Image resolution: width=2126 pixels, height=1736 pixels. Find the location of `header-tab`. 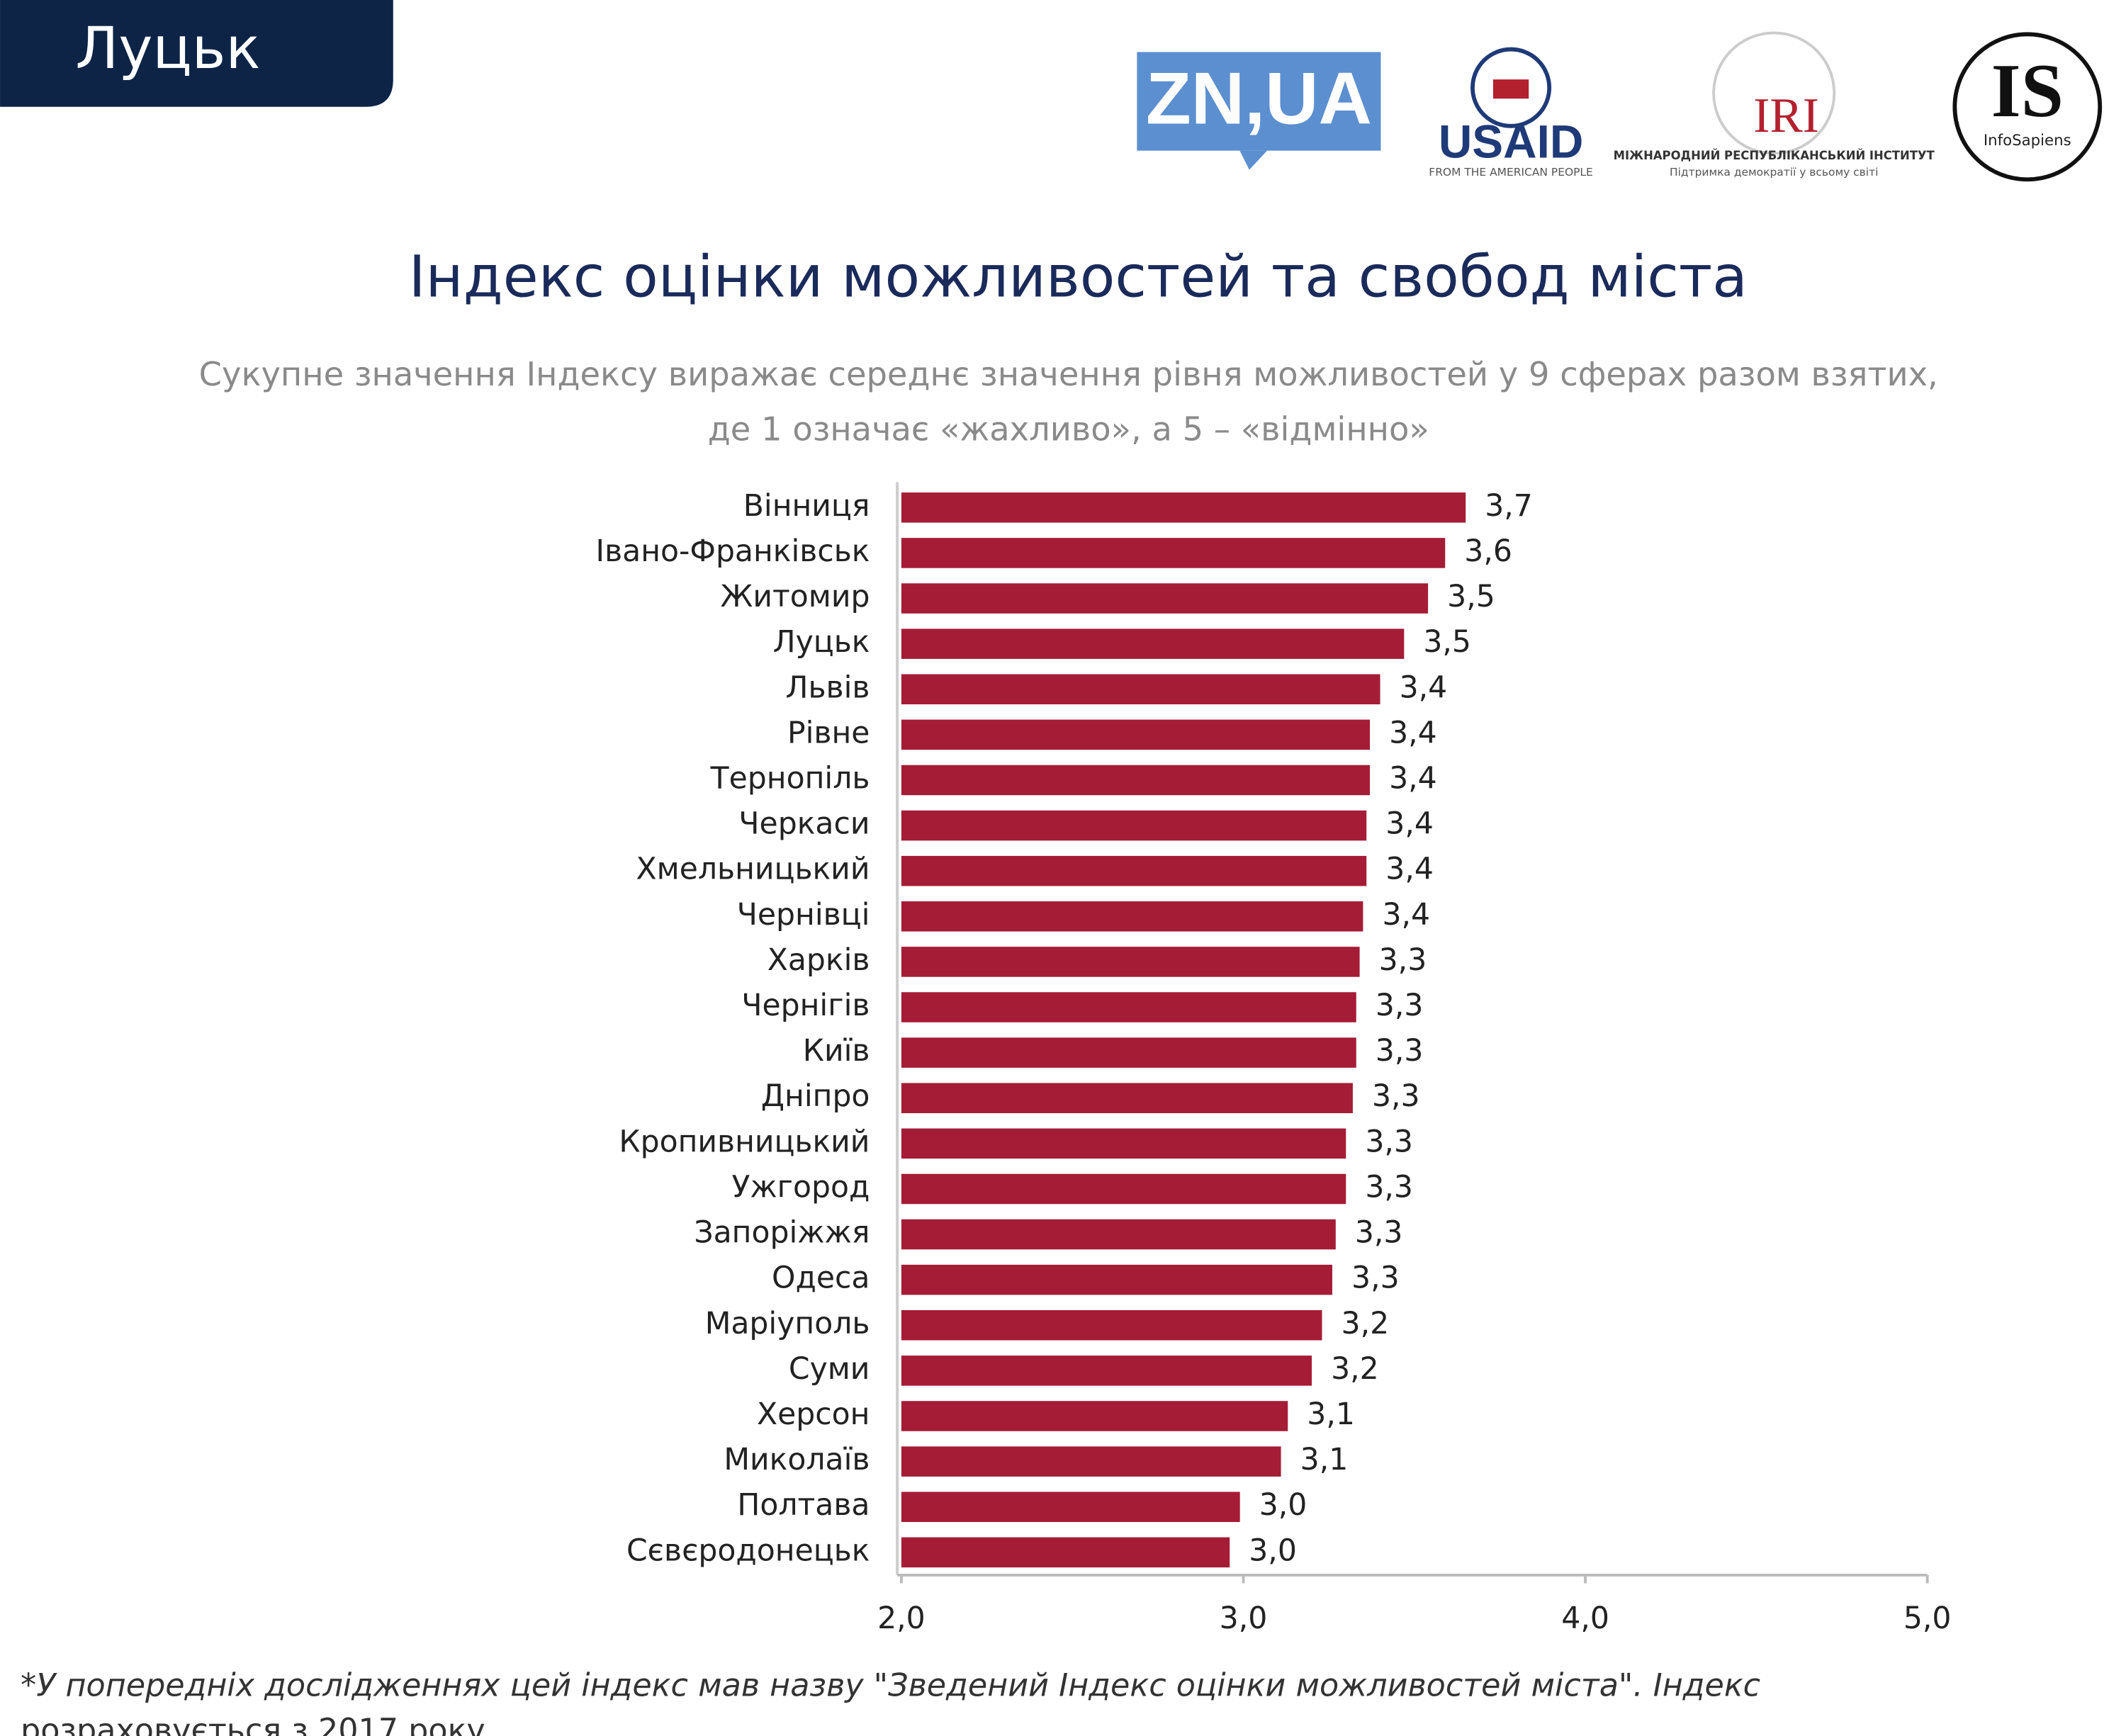

header-tab is located at coordinates (196, 53).